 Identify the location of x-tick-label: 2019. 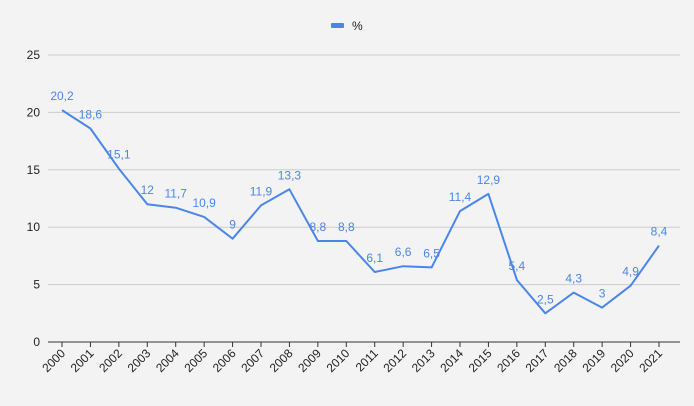
(593, 360).